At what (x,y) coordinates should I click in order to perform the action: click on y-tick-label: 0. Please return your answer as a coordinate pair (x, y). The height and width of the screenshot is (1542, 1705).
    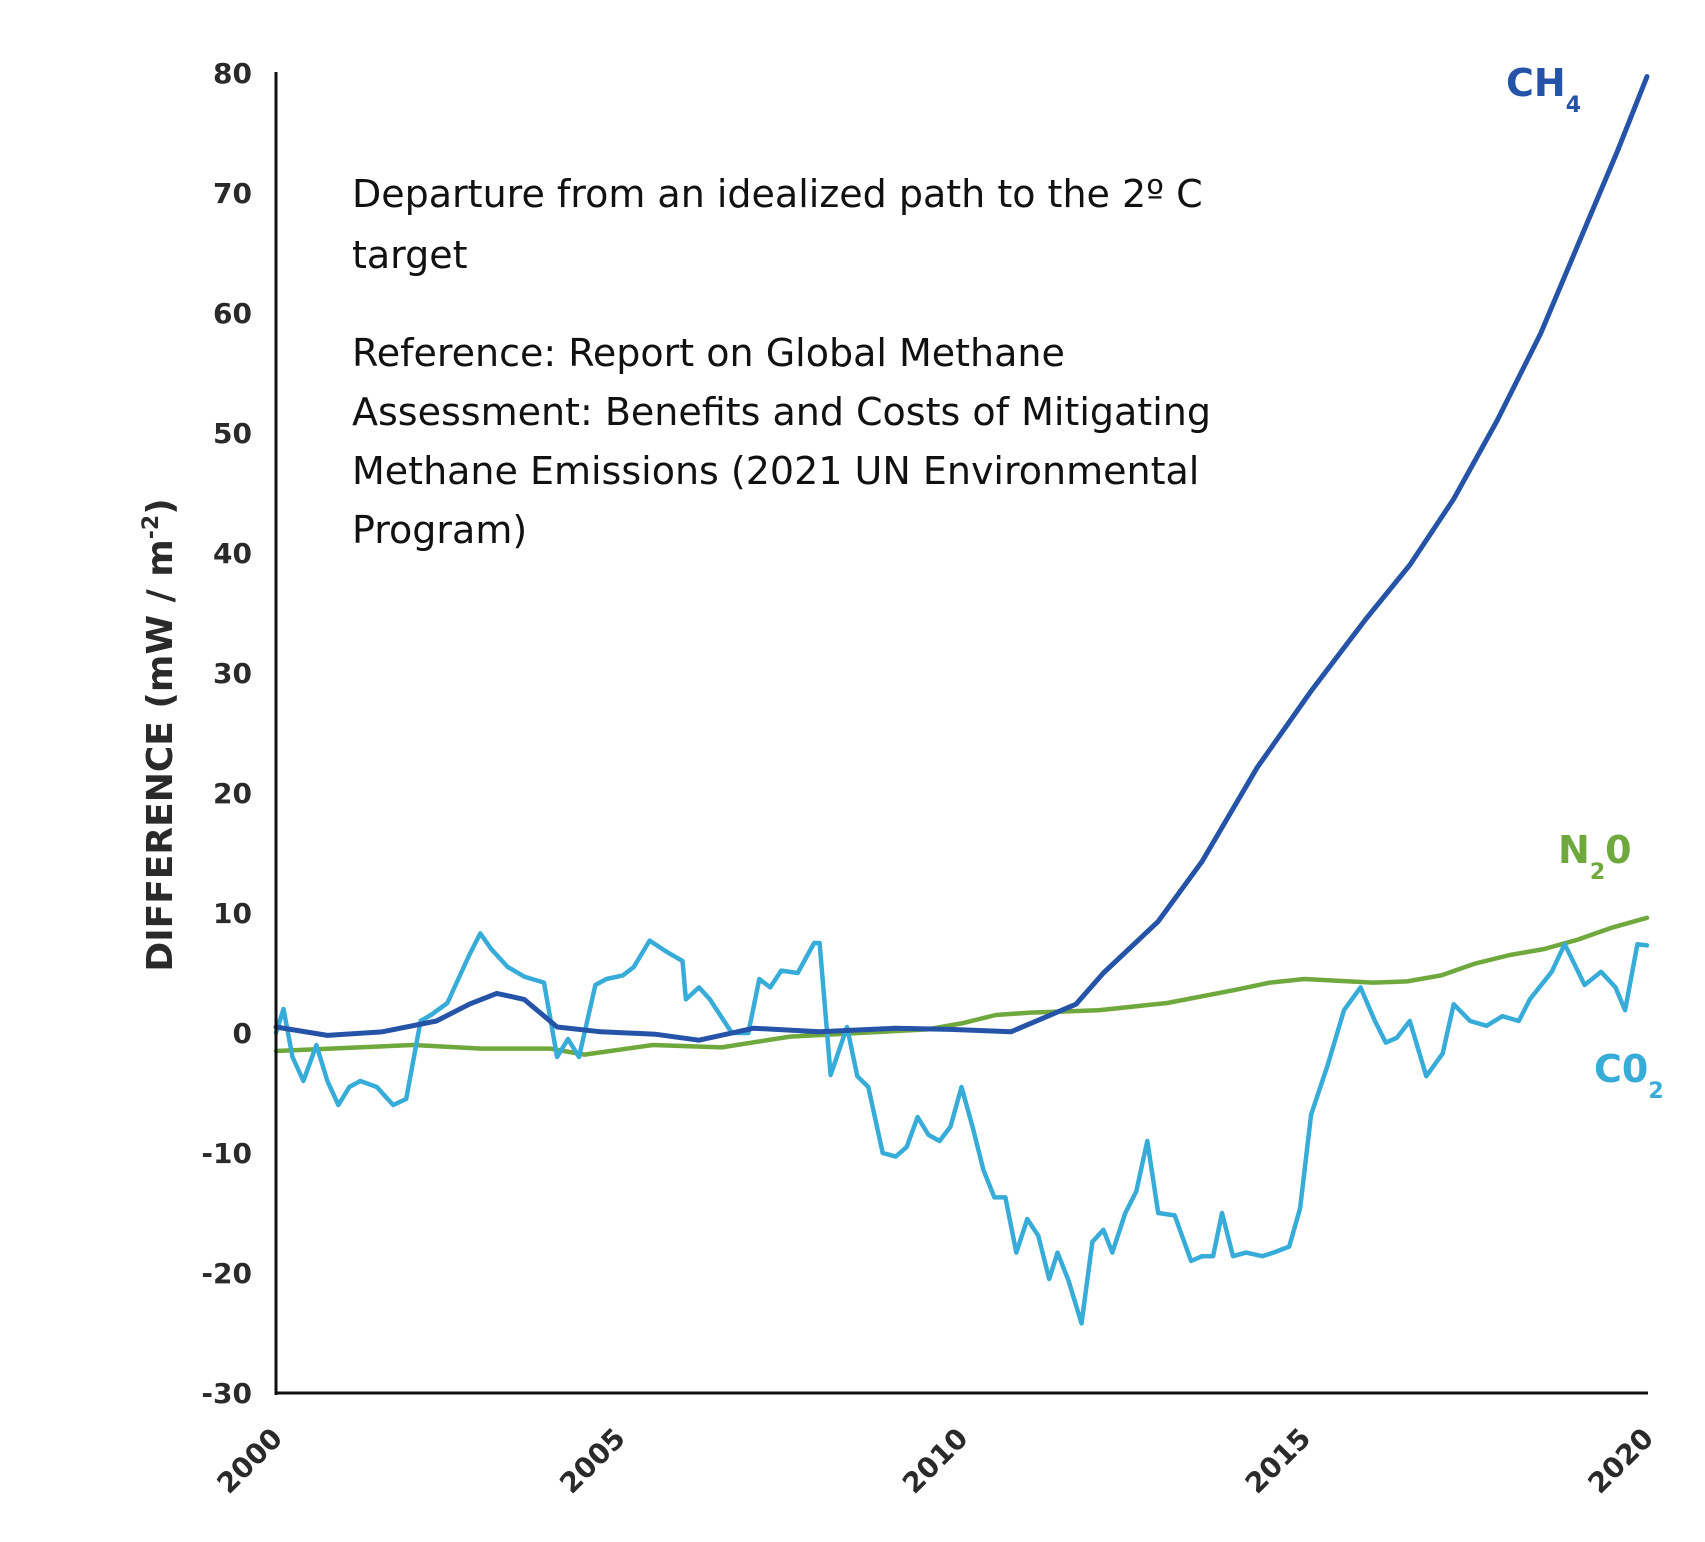
    Looking at the image, I should click on (242, 1033).